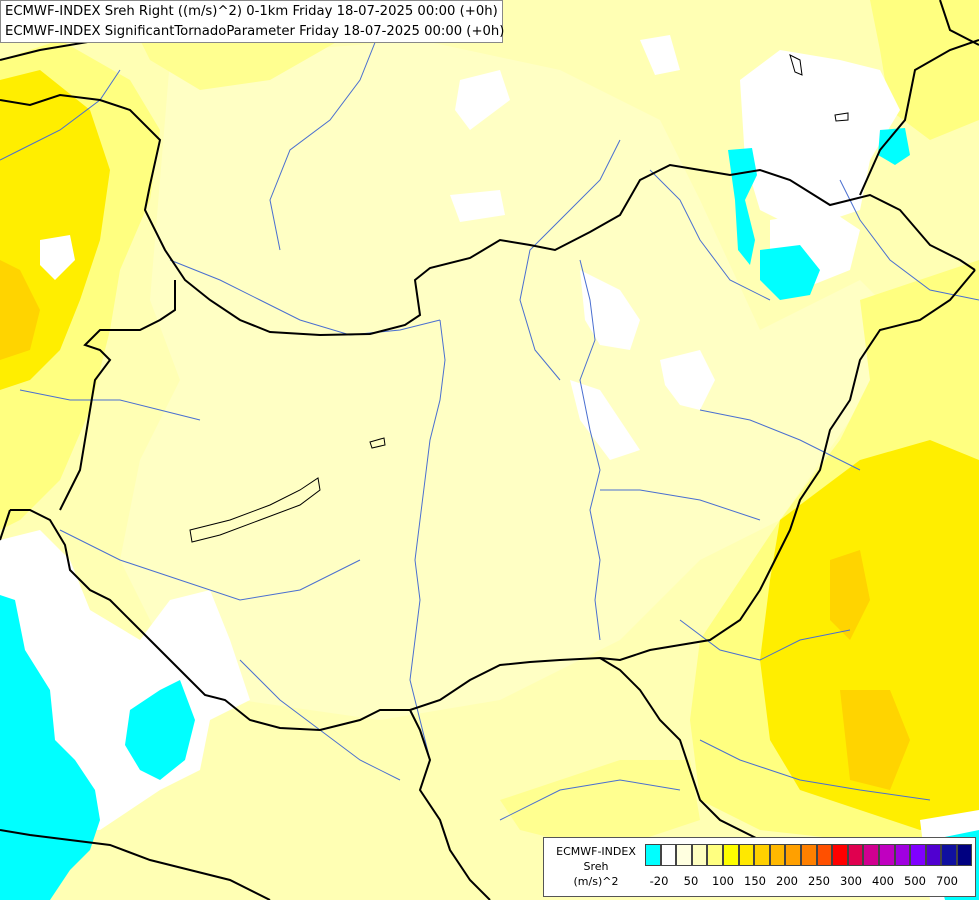 This screenshot has width=979, height=900. Describe the element at coordinates (600, 800) in the screenshot. I see `medium-yellow-south` at that location.